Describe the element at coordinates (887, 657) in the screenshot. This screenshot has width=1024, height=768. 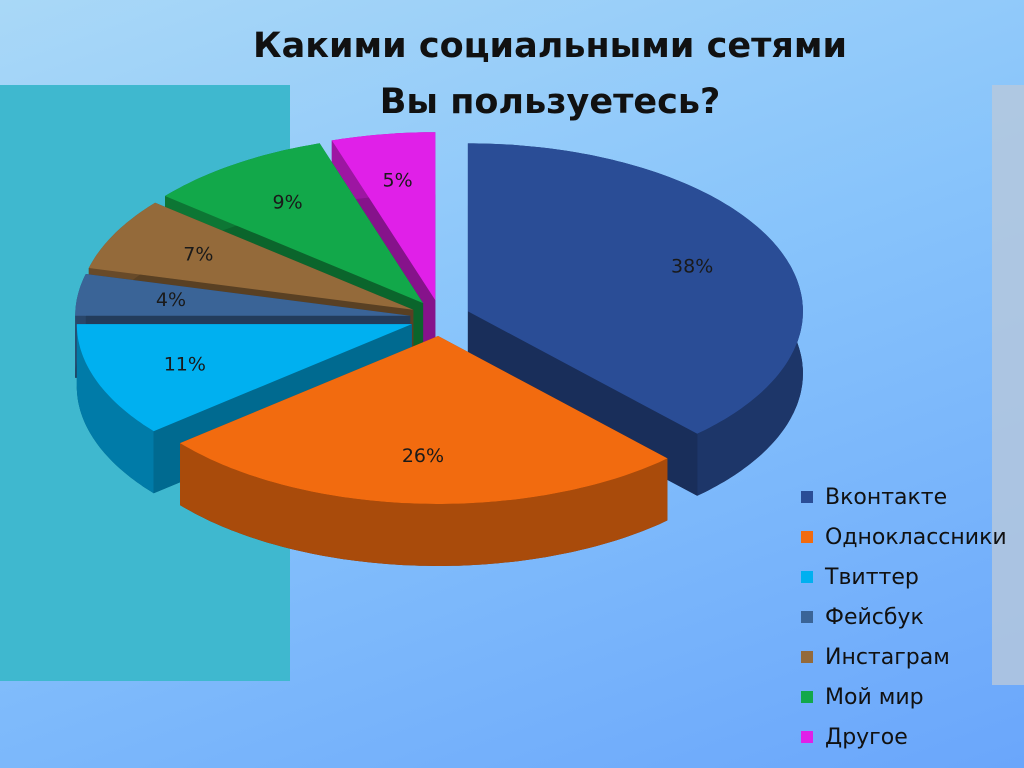
I see `legend-label: Инстаграм` at that location.